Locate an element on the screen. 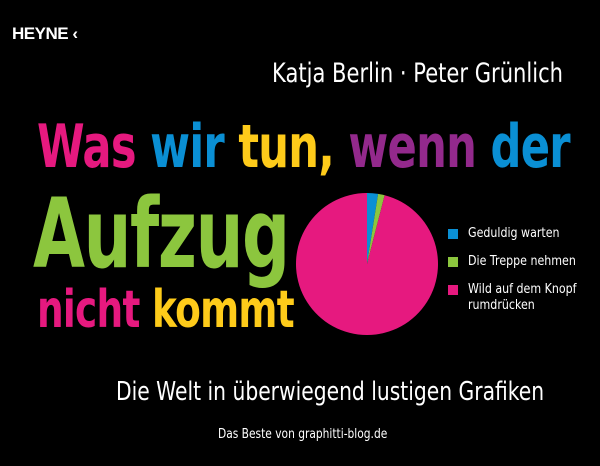 Image resolution: width=600 pixels, height=466 pixels. title-word: Was is located at coordinates (87, 147).